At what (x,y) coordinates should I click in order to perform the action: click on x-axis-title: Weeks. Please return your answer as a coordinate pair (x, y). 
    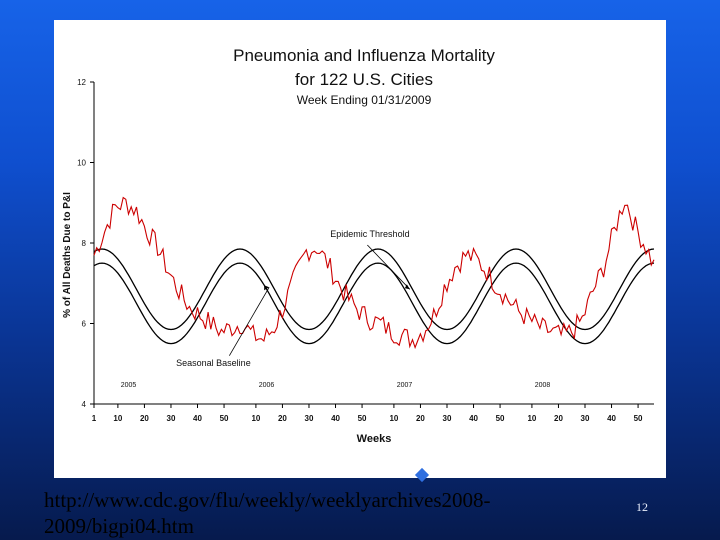
    Looking at the image, I should click on (374, 439).